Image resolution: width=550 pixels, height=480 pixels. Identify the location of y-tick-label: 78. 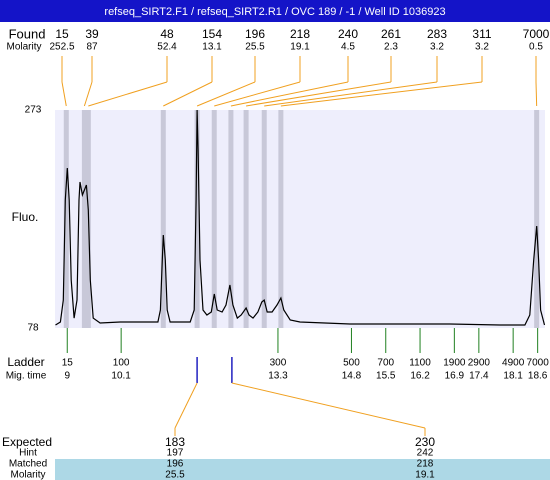
(33, 328).